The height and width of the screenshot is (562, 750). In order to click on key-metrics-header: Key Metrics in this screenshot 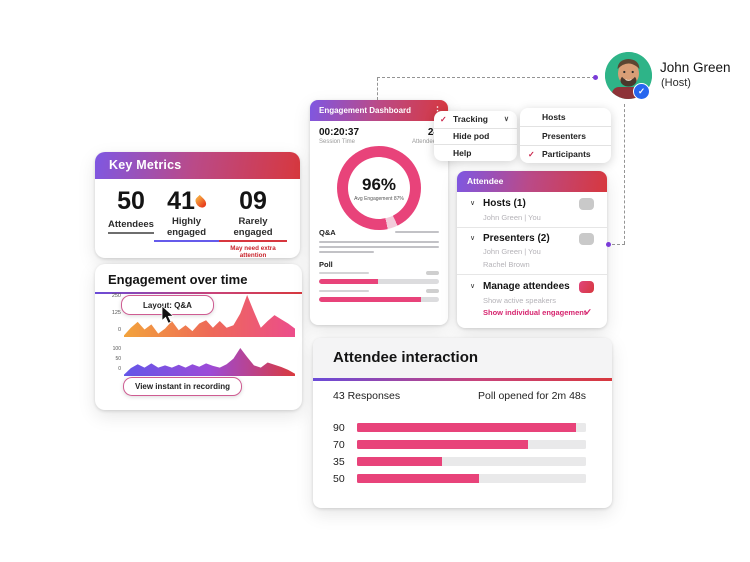, I will do `click(197, 165)`.